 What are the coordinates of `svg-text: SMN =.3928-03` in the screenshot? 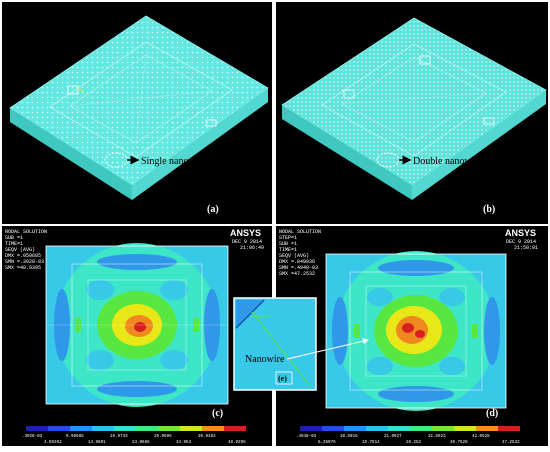 It's located at (24, 262).